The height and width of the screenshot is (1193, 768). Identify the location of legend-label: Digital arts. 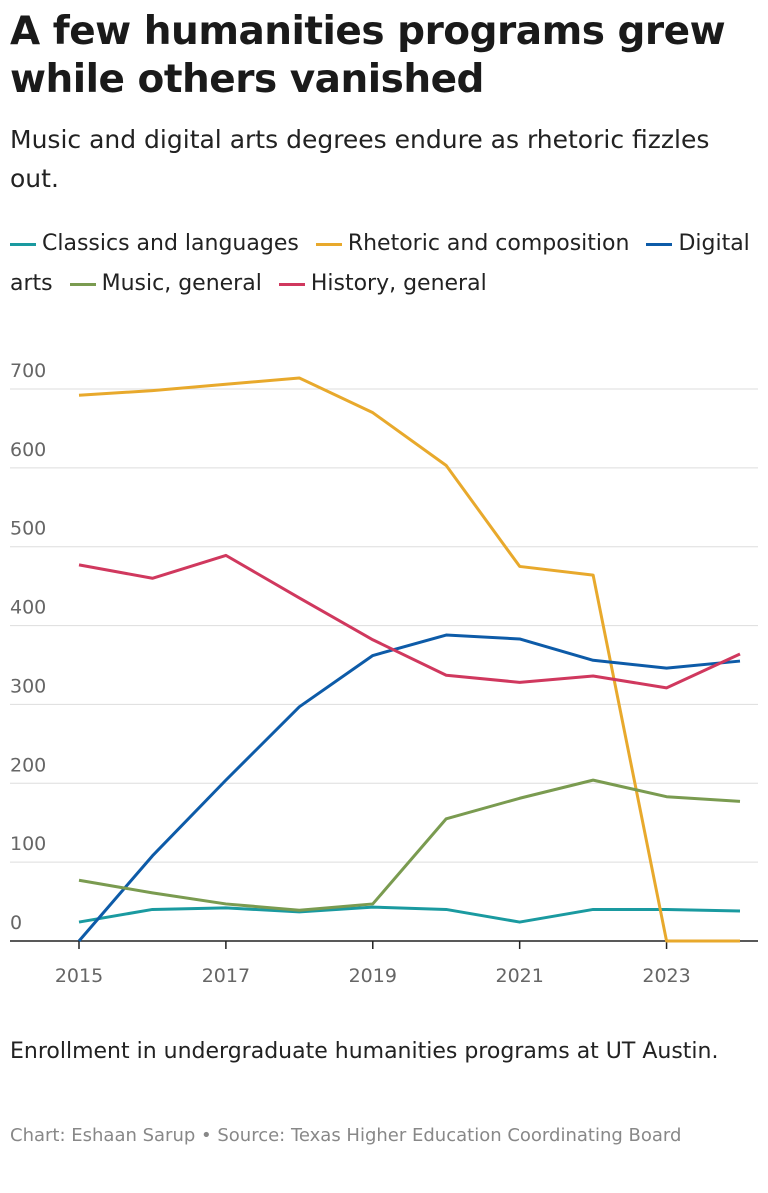
(380, 263).